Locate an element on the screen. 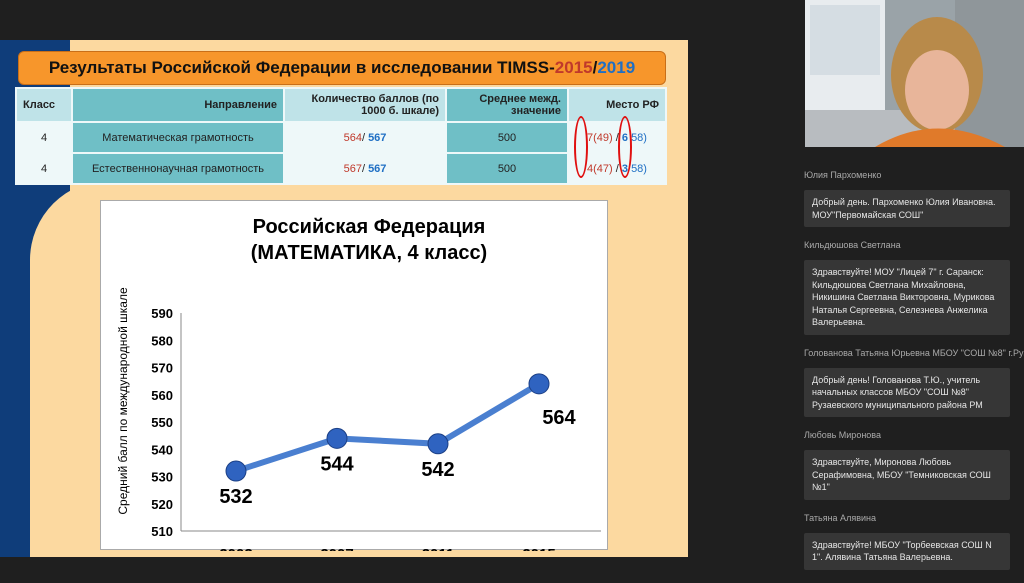 The height and width of the screenshot is (583, 1024). x-tick-label: 2011 is located at coordinates (438, 548).